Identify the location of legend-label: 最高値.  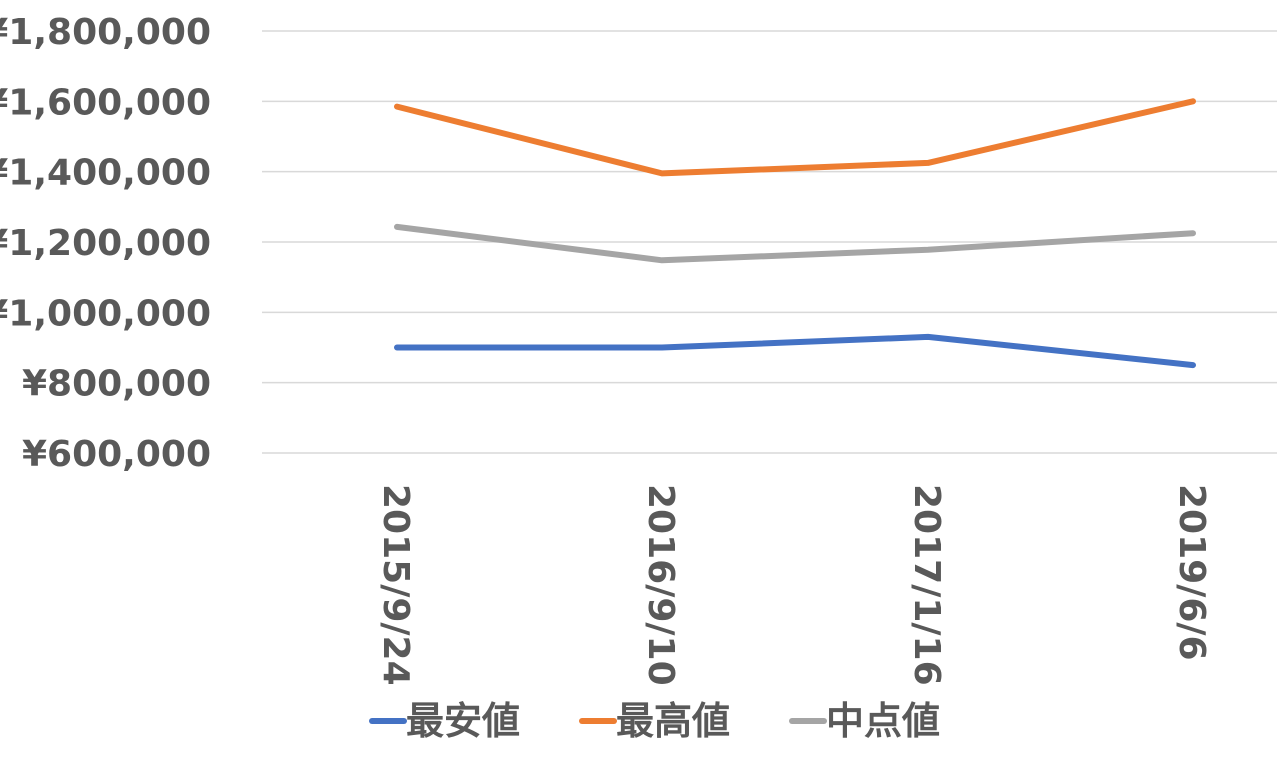
(673, 721).